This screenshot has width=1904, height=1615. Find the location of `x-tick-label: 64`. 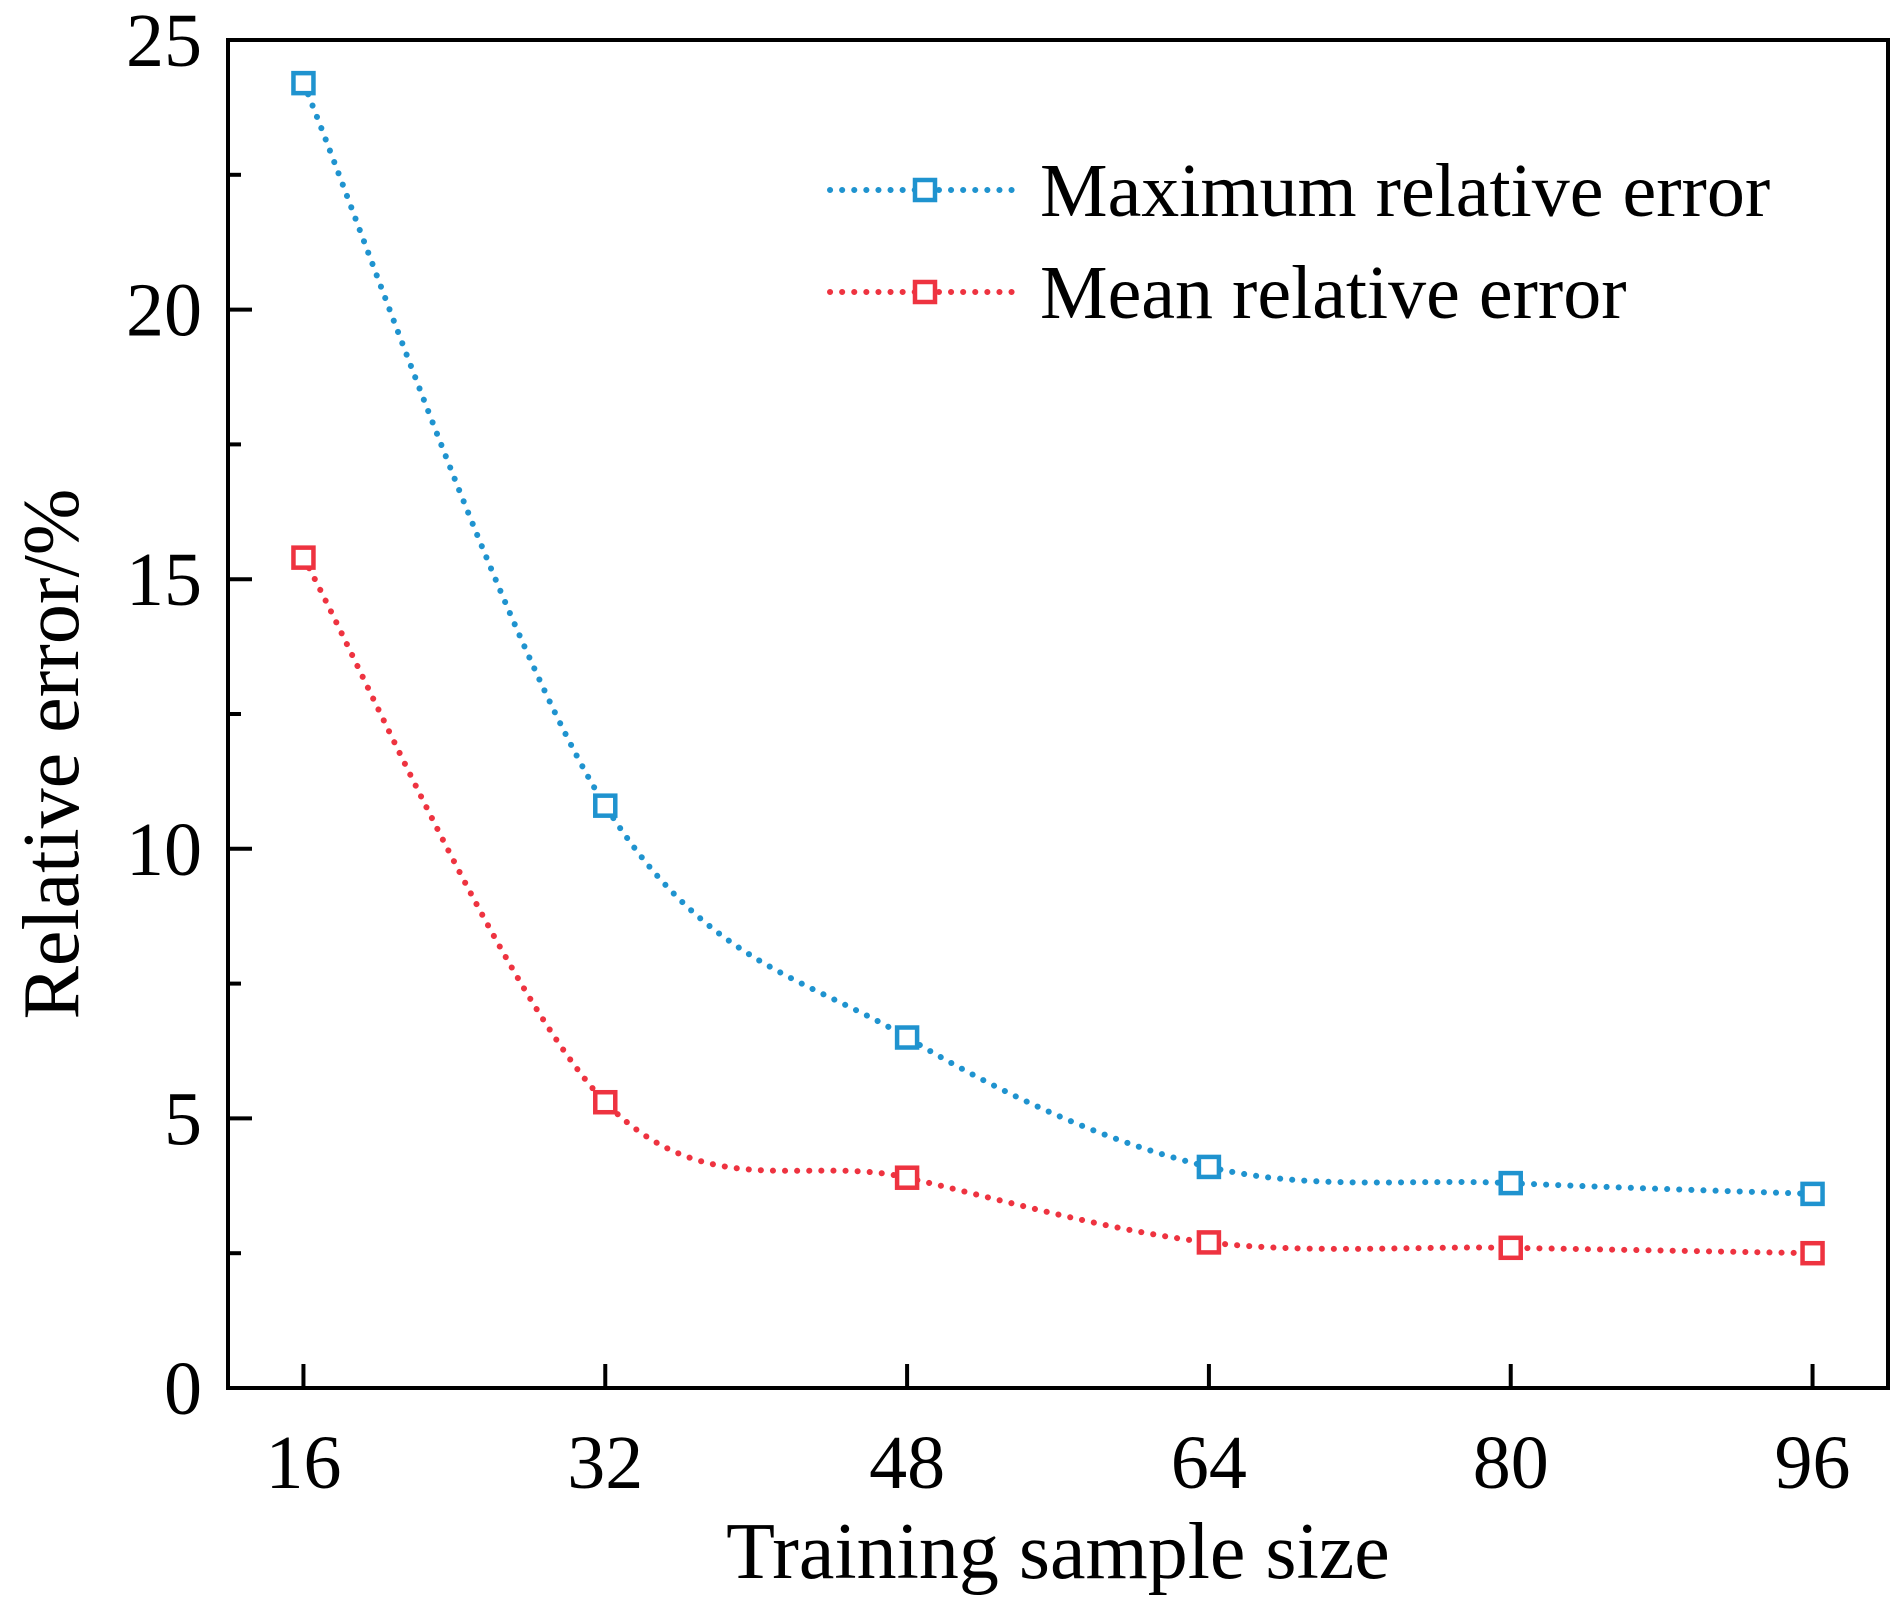

x-tick-label: 64 is located at coordinates (1209, 1463).